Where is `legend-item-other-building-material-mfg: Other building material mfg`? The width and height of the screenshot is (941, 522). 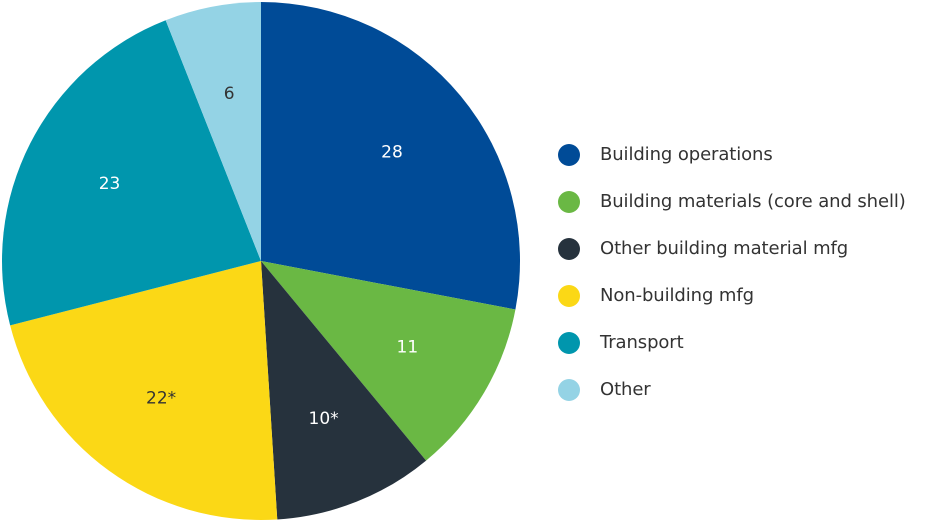
legend-item-other-building-material-mfg: Other building material mfg is located at coordinates (732, 248).